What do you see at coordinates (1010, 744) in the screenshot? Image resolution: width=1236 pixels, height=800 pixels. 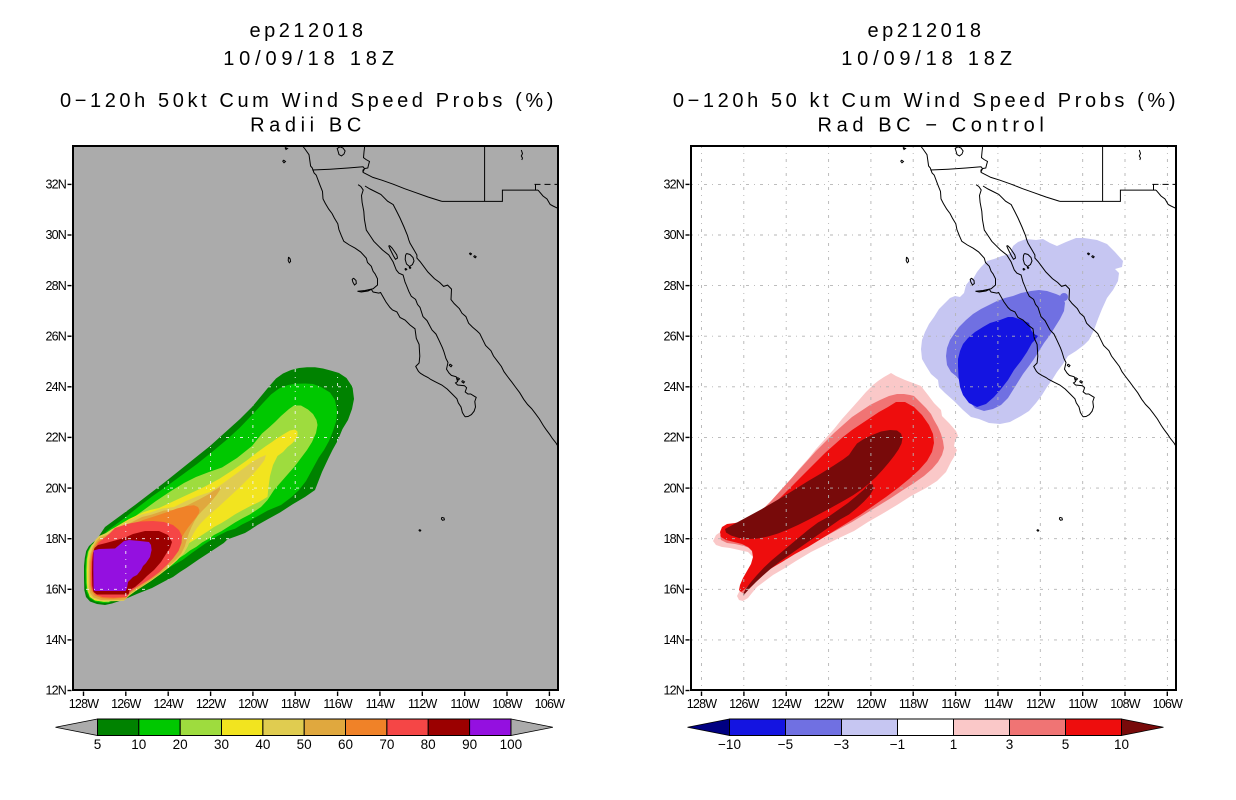 I see `svg-text: 3` at bounding box center [1010, 744].